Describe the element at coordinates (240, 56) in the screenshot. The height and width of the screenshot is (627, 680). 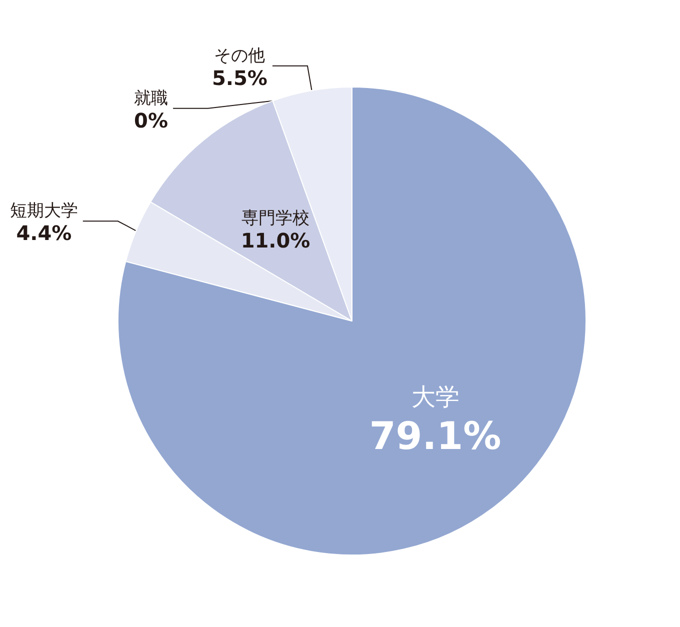
I see `slice-label: その他` at that location.